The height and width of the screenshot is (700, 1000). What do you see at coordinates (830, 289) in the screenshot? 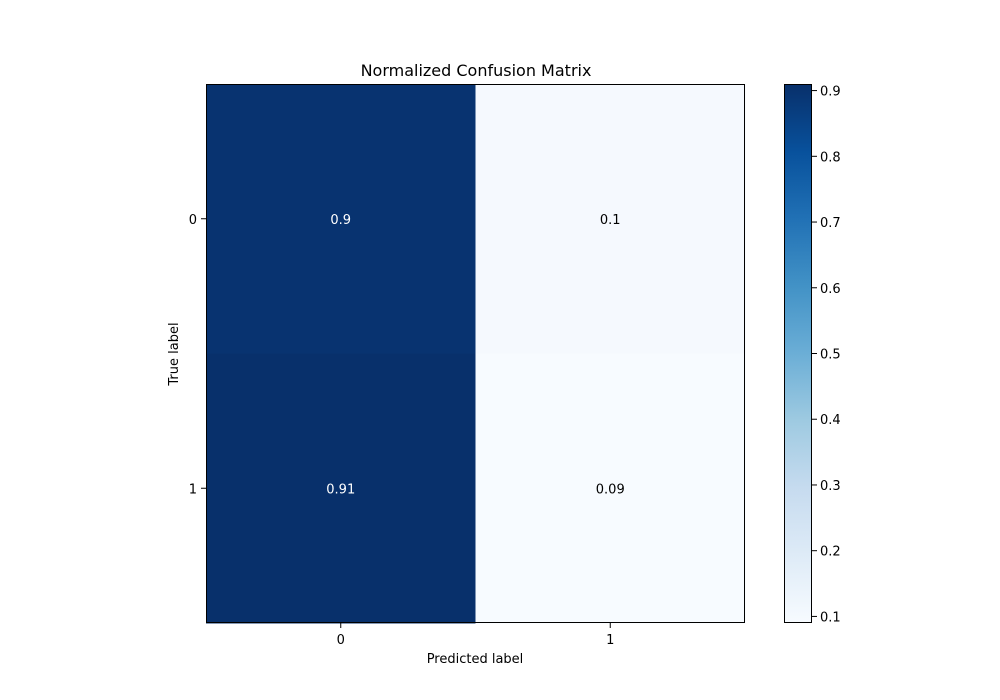
I see `colorbar-tick-label: 0.6` at bounding box center [830, 289].